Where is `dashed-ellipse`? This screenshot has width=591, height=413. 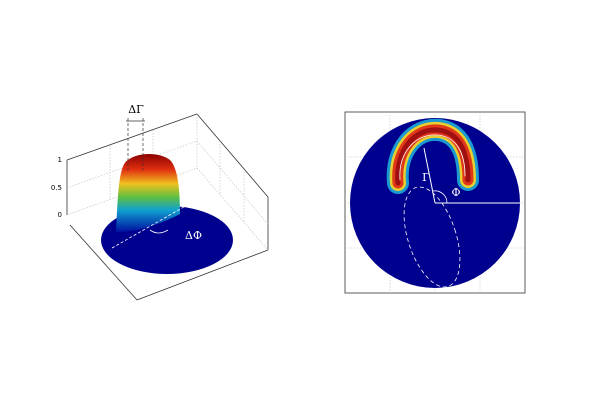 dashed-ellipse is located at coordinates (432, 237).